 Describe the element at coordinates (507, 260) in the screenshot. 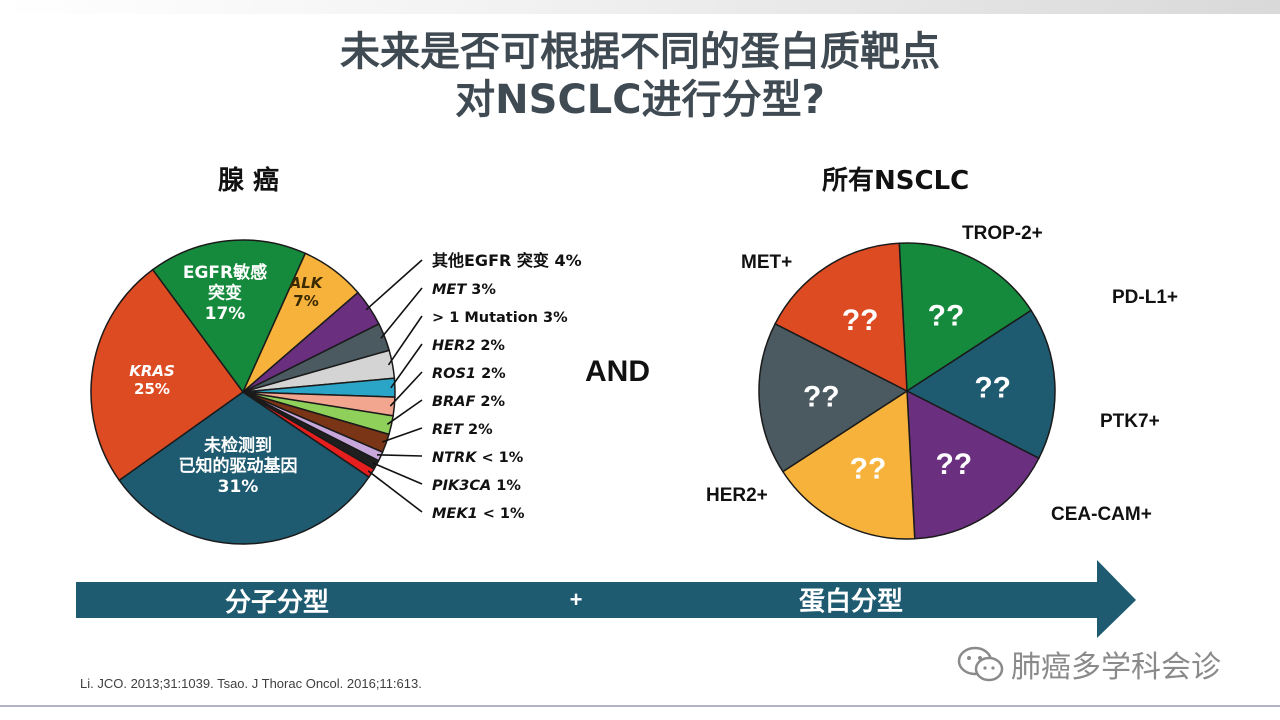

I see `callout-label-egfr-4: 其他EGFR 突变 4%` at that location.